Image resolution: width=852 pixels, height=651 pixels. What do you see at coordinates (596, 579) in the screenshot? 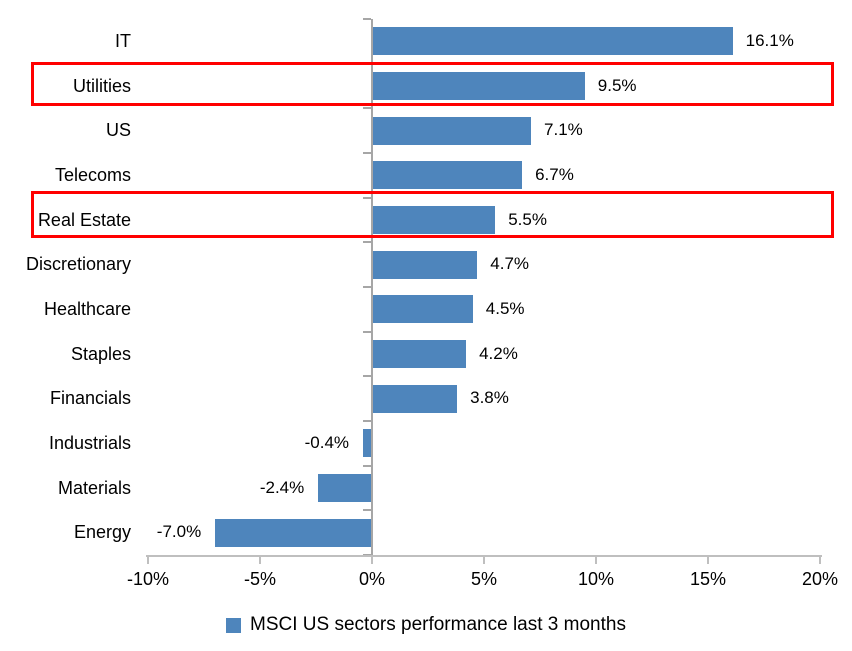
I see `x-axis-tick-label: 10%` at bounding box center [596, 579].